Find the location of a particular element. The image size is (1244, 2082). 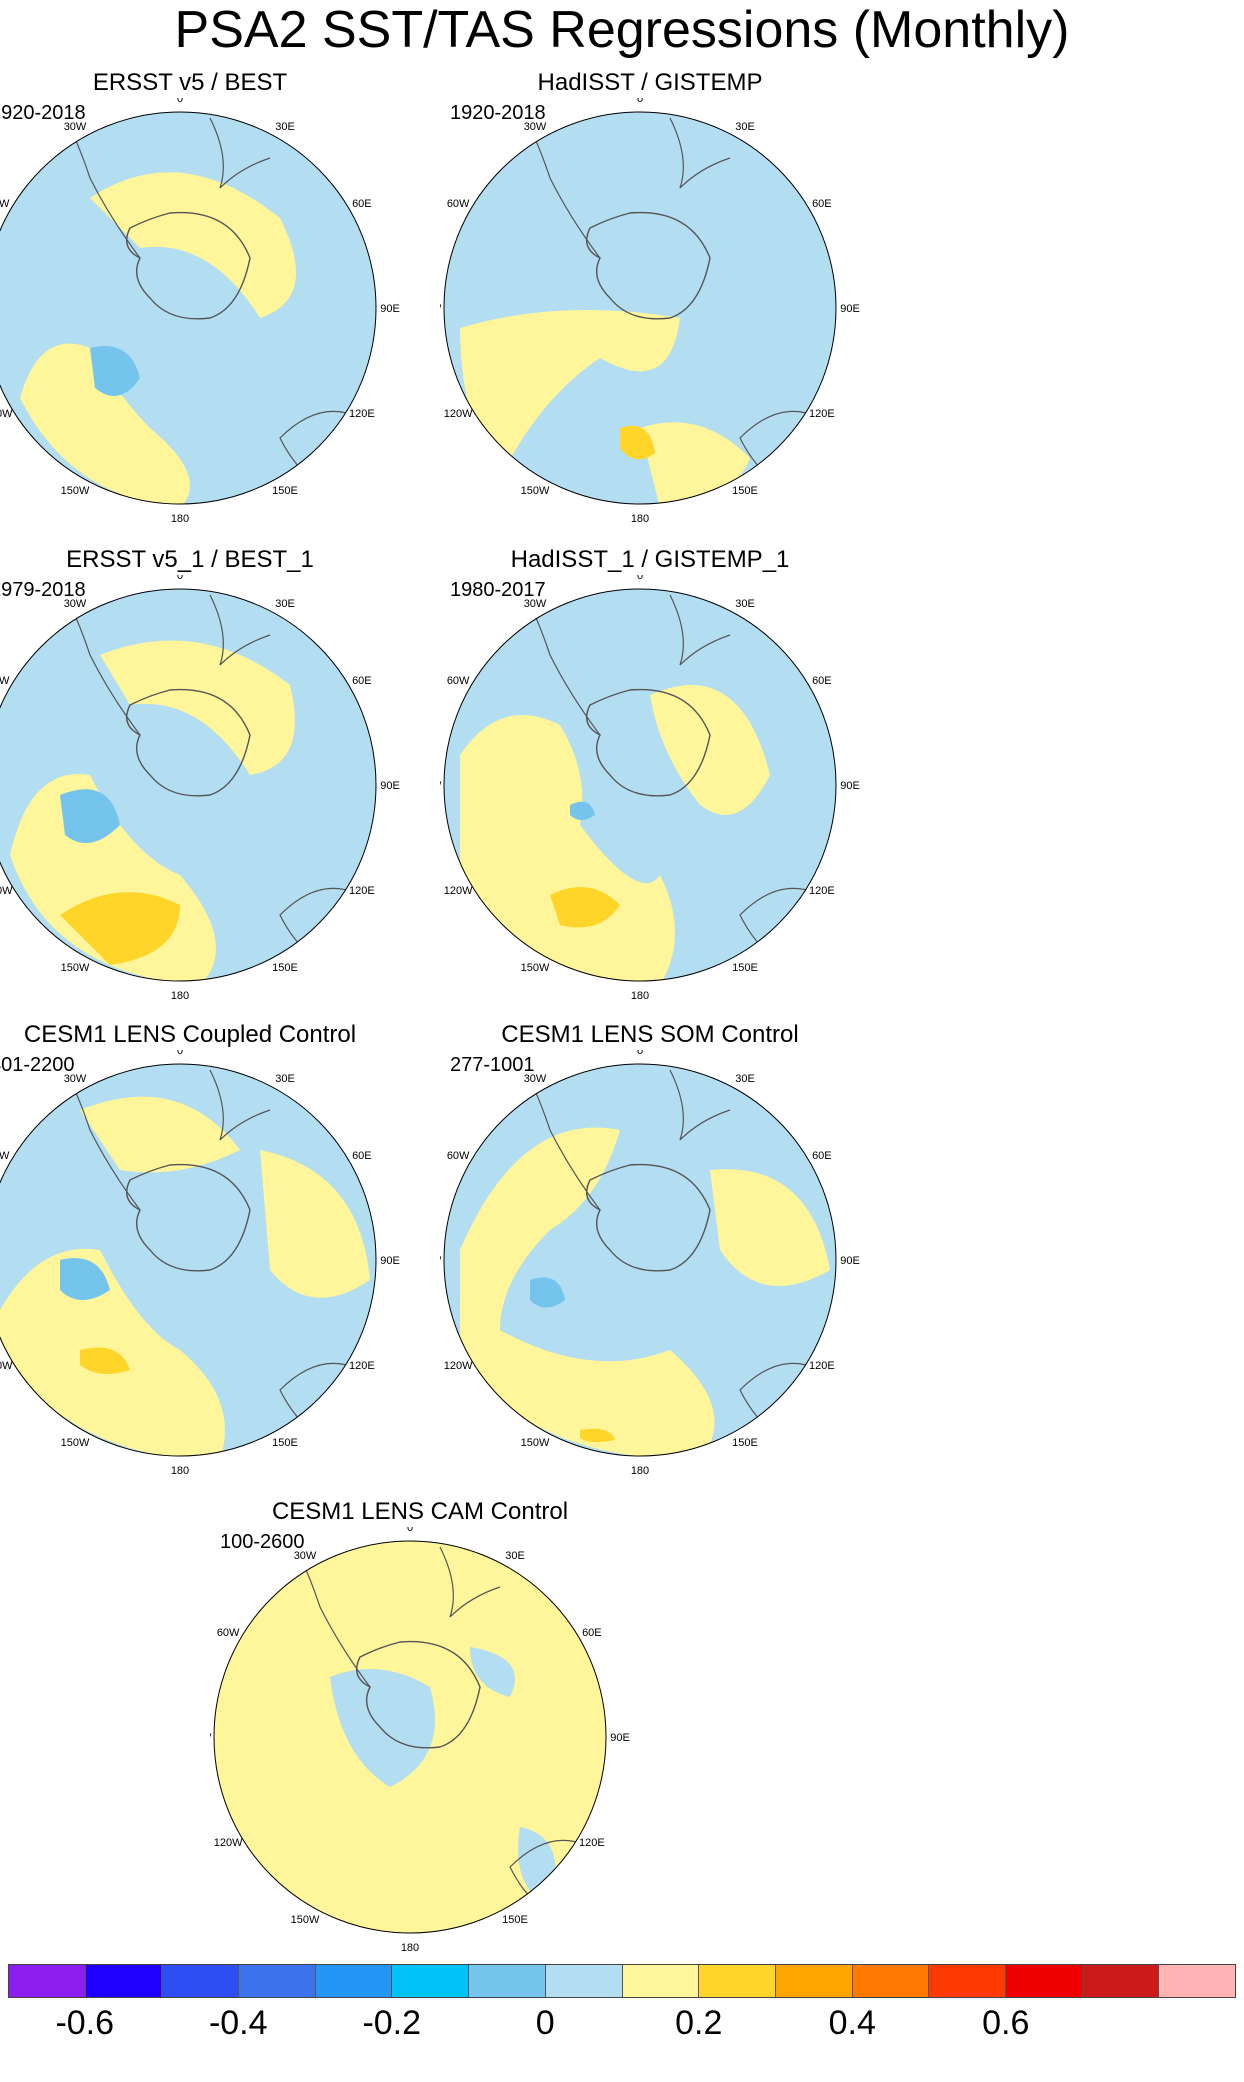

panel-period: 100-2600 is located at coordinates (262, 1542).